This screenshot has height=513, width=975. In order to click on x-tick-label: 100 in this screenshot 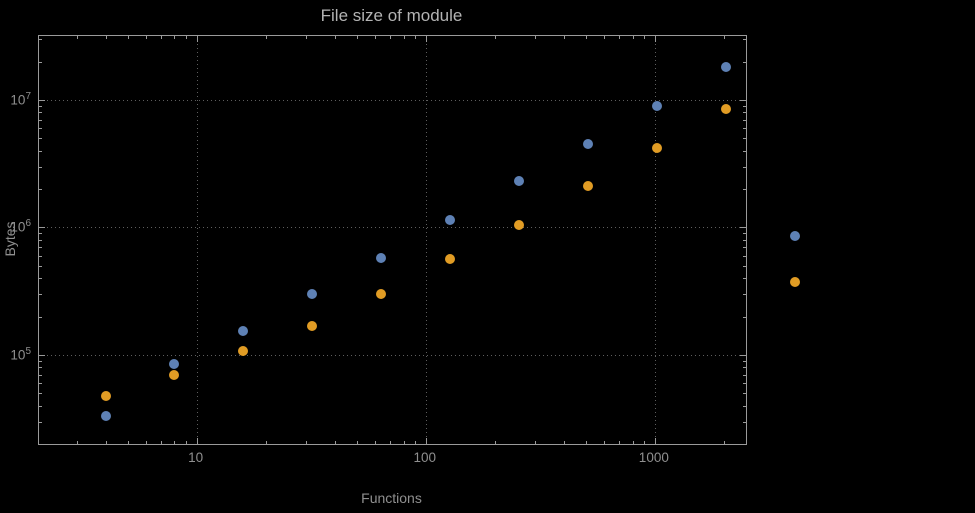, I will do `click(425, 457)`.